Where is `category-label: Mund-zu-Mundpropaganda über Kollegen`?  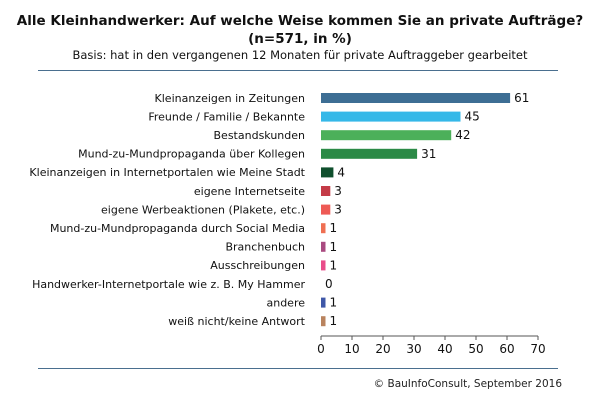 category-label: Mund-zu-Mundpropaganda über Kollegen is located at coordinates (191, 154).